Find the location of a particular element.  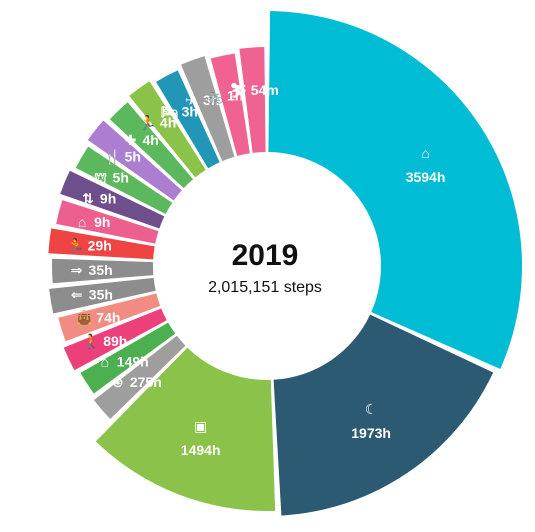

segment-label-7: 35h is located at coordinates (101, 294).